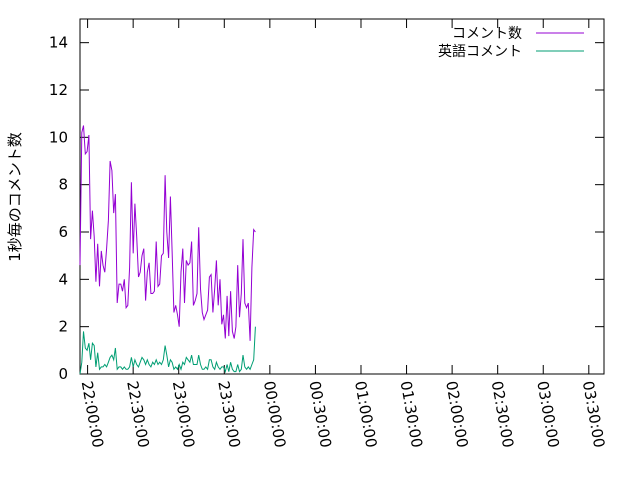 Image resolution: width=640 pixels, height=480 pixels. What do you see at coordinates (92, 414) in the screenshot?
I see `x-tick-label: 22:00:00` at bounding box center [92, 414].